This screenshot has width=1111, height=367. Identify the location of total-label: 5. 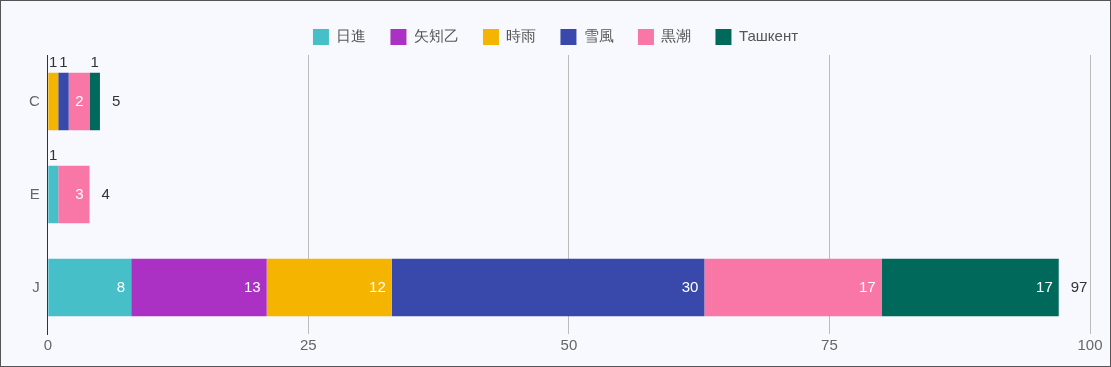
(116, 100).